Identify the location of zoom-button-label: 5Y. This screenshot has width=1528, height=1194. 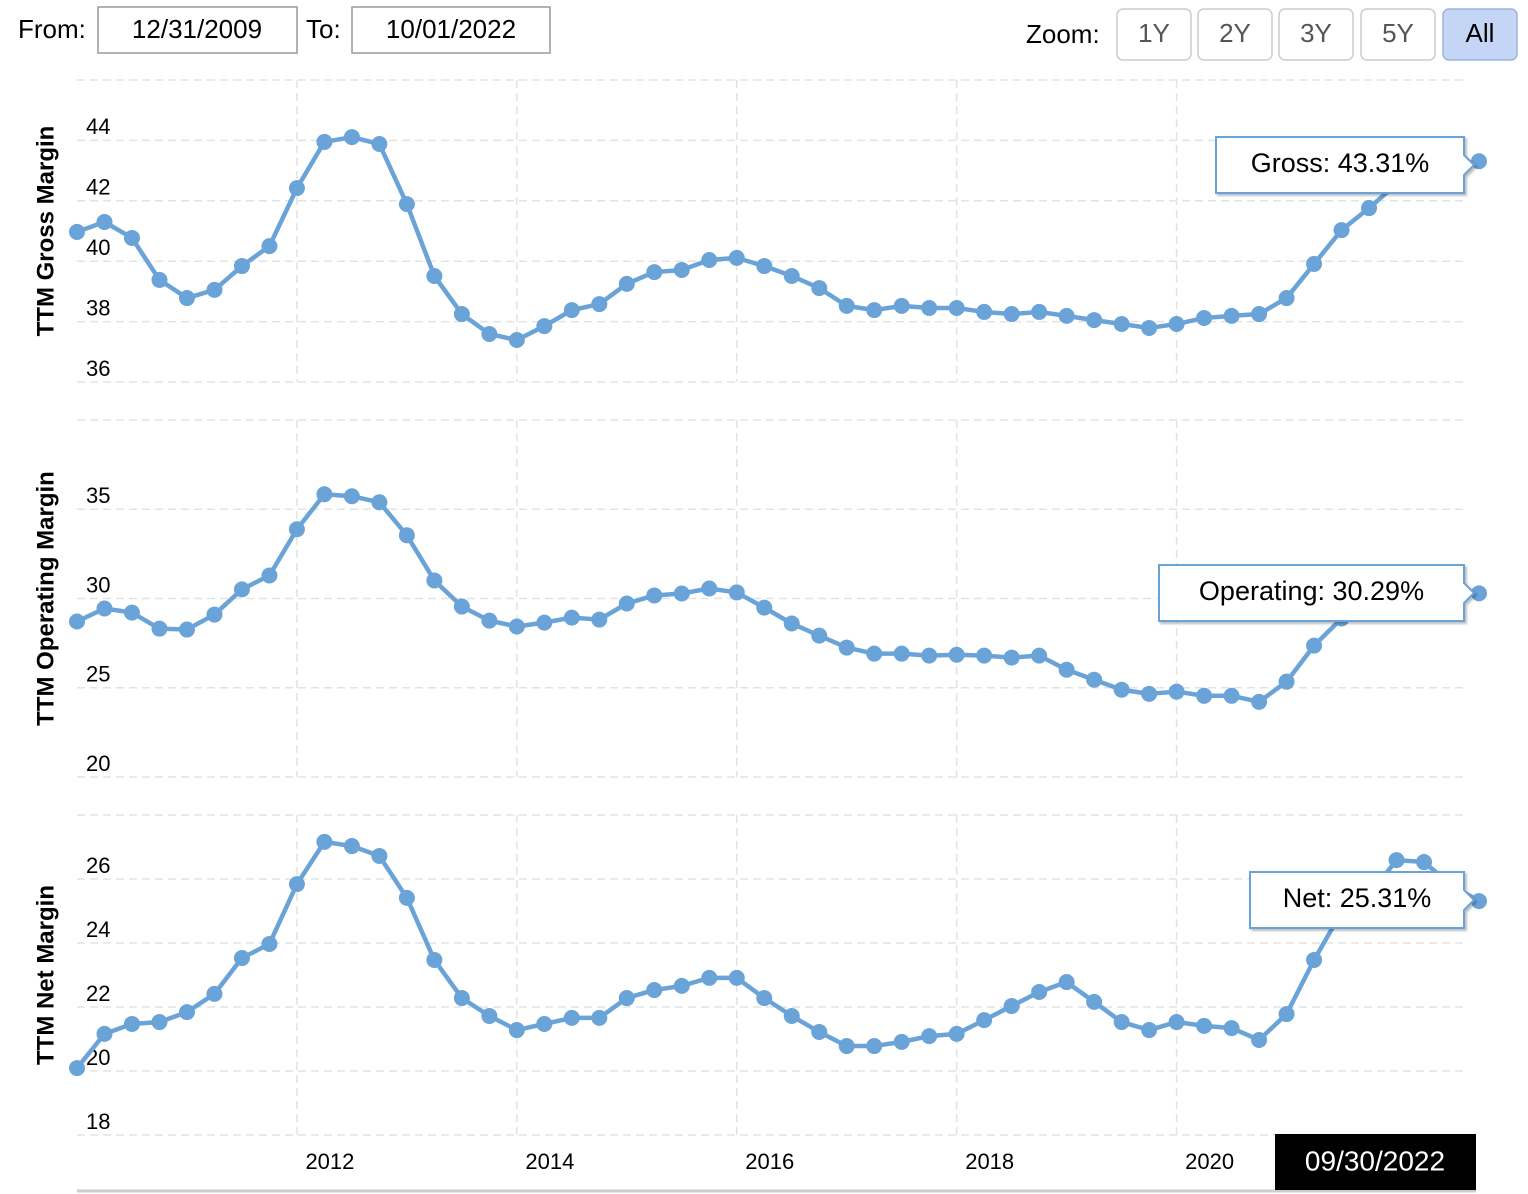
(1398, 33).